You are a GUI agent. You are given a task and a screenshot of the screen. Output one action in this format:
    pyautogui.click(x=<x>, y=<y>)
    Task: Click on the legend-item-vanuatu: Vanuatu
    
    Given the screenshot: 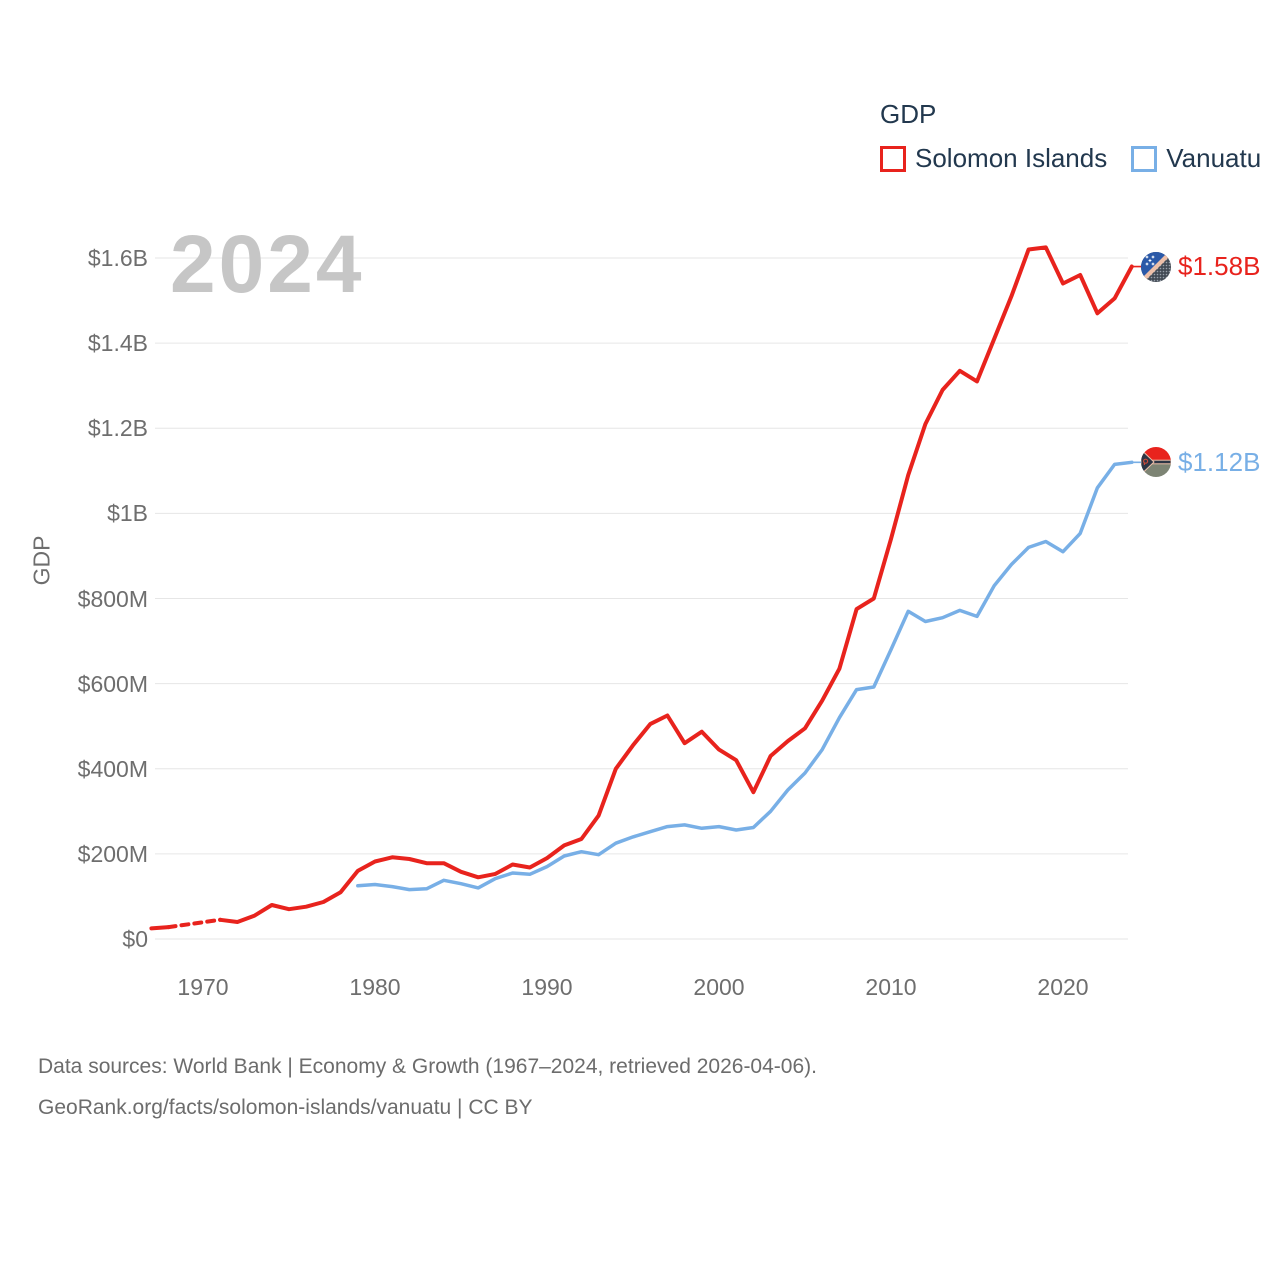 What is the action you would take?
    pyautogui.click(x=1196, y=158)
    